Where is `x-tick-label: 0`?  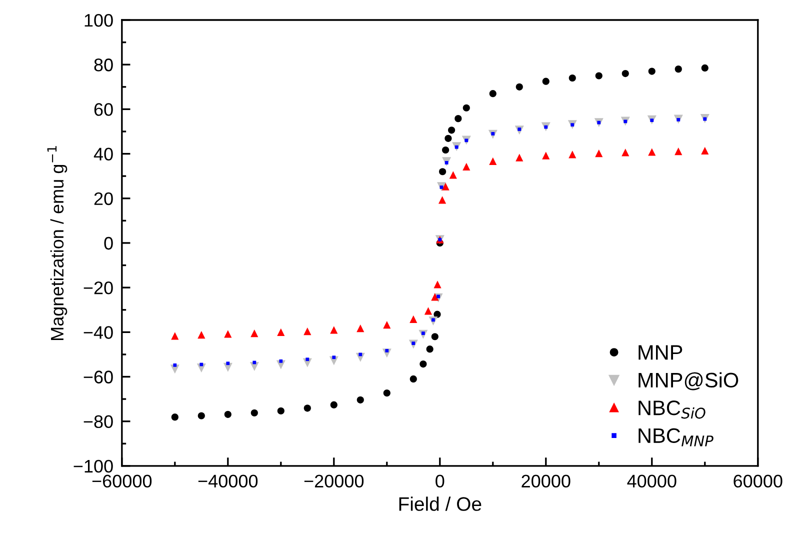 x-tick-label: 0 is located at coordinates (440, 481).